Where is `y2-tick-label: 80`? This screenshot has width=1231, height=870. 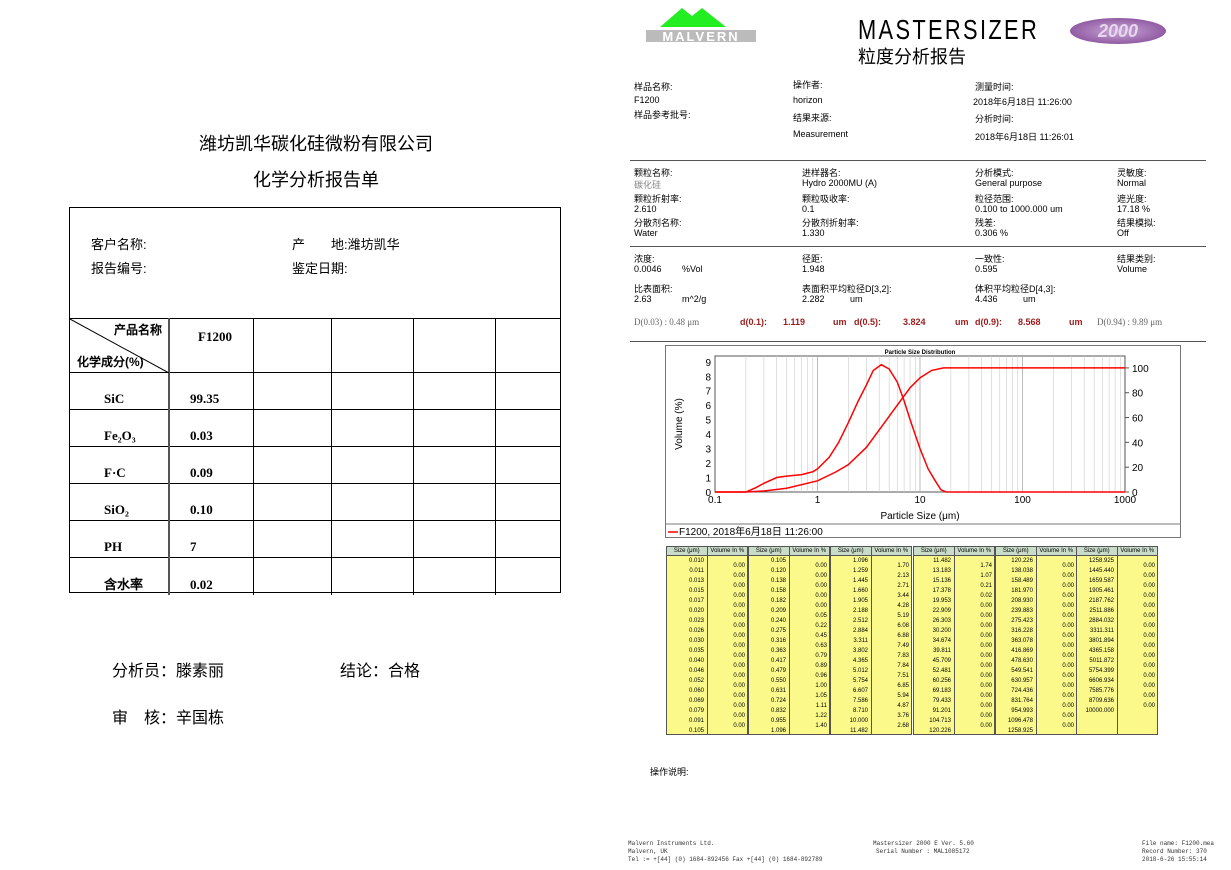
y2-tick-label: 80 is located at coordinates (1138, 394).